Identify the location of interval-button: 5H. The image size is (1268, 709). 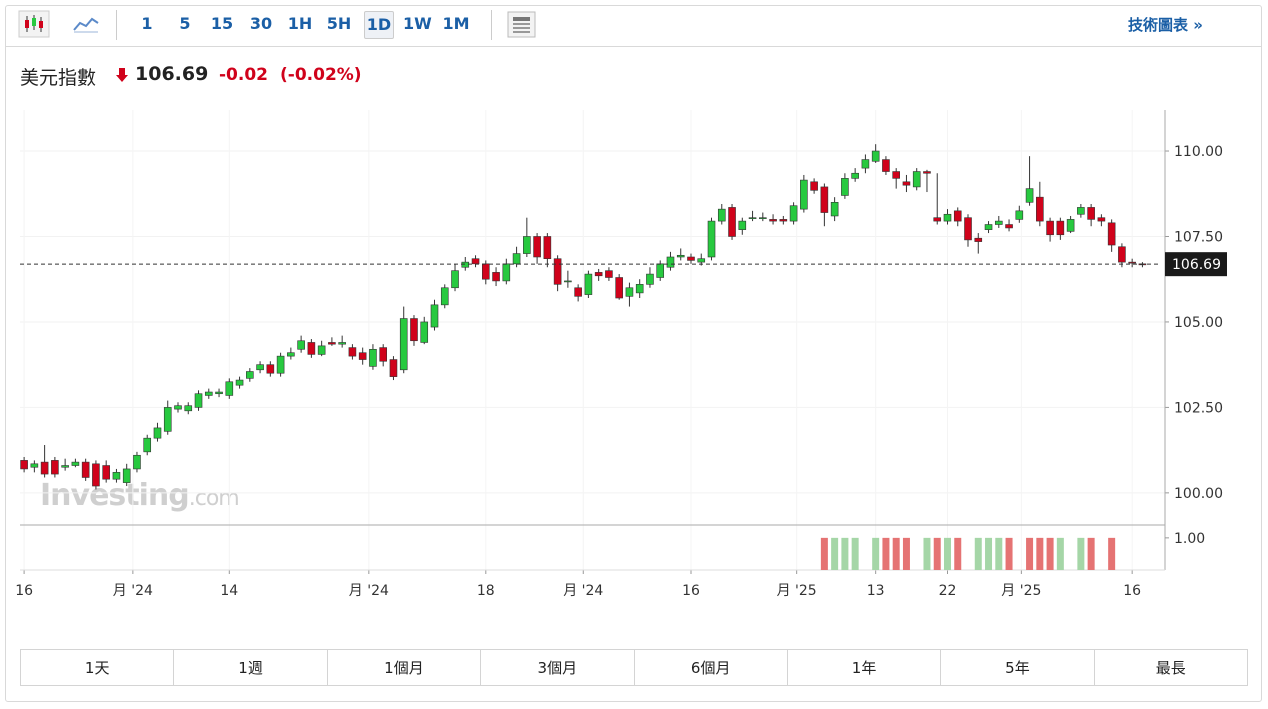
(339, 23).